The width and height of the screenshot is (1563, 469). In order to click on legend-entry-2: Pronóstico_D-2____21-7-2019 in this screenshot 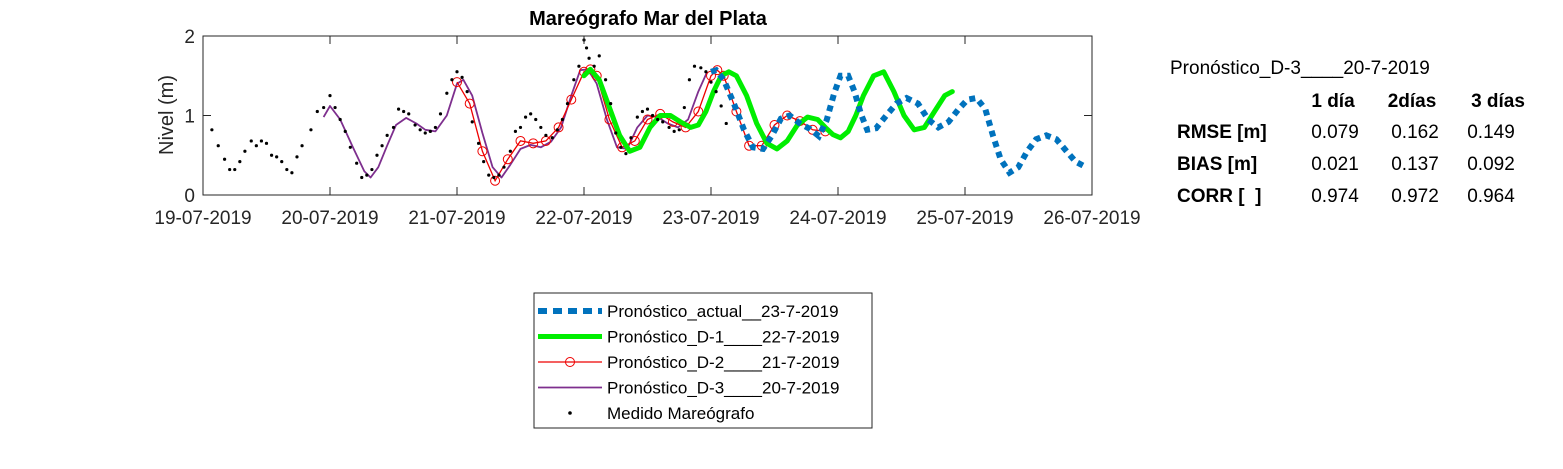, I will do `click(689, 362)`.